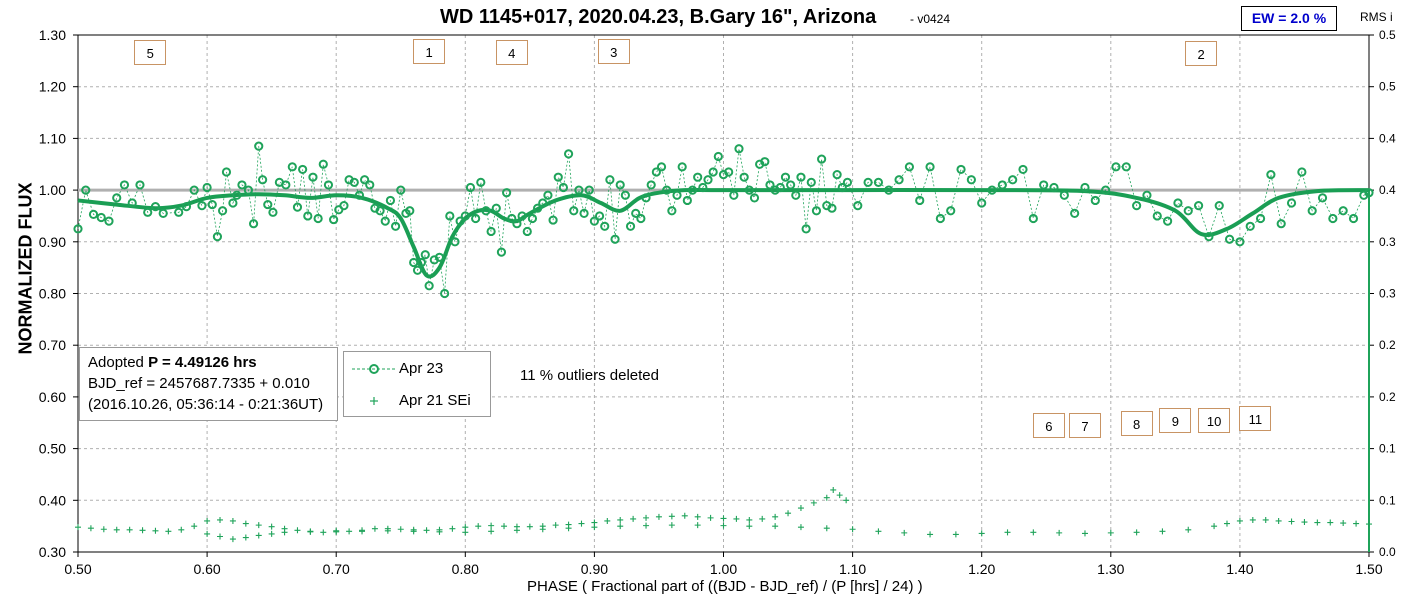 This screenshot has width=1411, height=601. I want to click on y-tick-label: 0.30, so click(52, 552).